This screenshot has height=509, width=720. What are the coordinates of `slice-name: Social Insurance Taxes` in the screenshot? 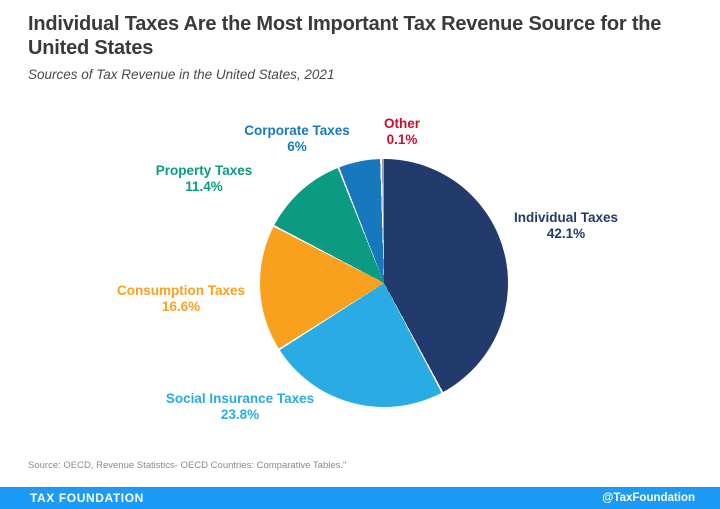 It's located at (240, 398).